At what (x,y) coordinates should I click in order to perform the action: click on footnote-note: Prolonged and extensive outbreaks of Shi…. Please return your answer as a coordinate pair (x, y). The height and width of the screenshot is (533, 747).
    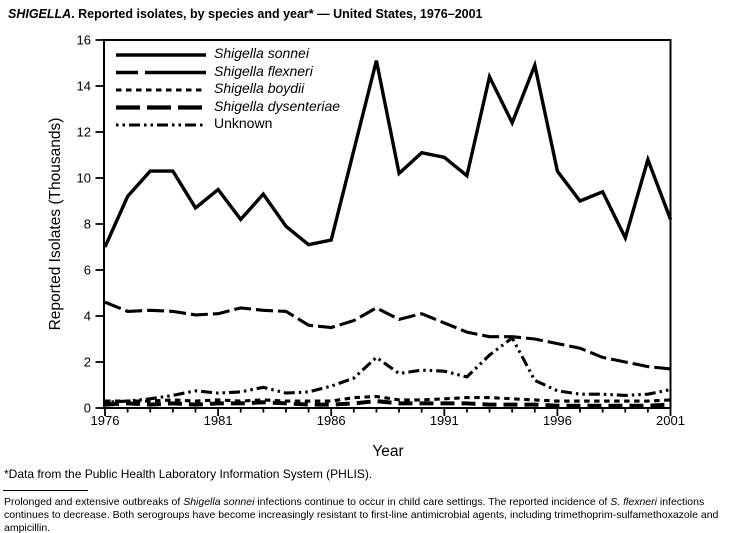
    Looking at the image, I should click on (361, 514).